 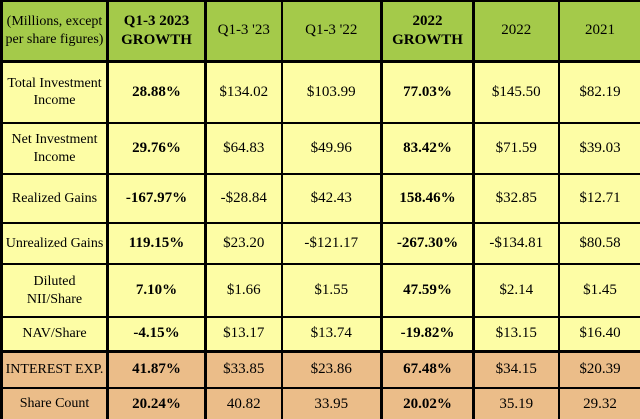 What do you see at coordinates (156, 403) in the screenshot?
I see `value-cell: 20.24%` at bounding box center [156, 403].